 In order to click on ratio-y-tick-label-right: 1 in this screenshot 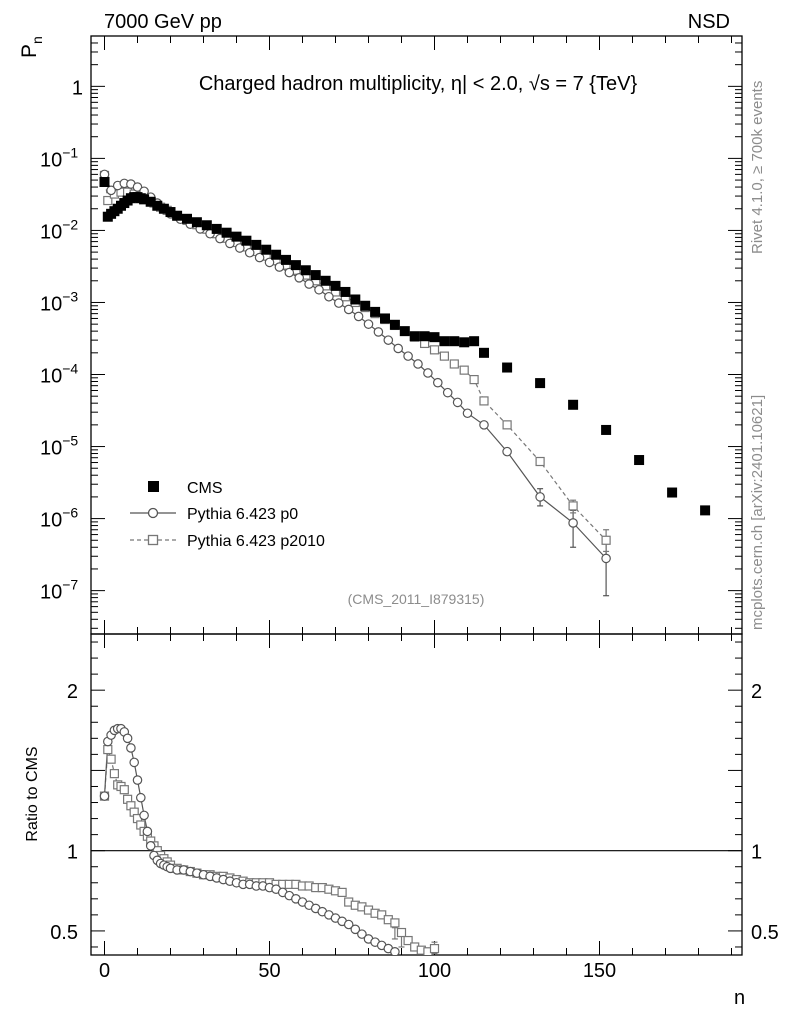, I will do `click(756, 853)`.